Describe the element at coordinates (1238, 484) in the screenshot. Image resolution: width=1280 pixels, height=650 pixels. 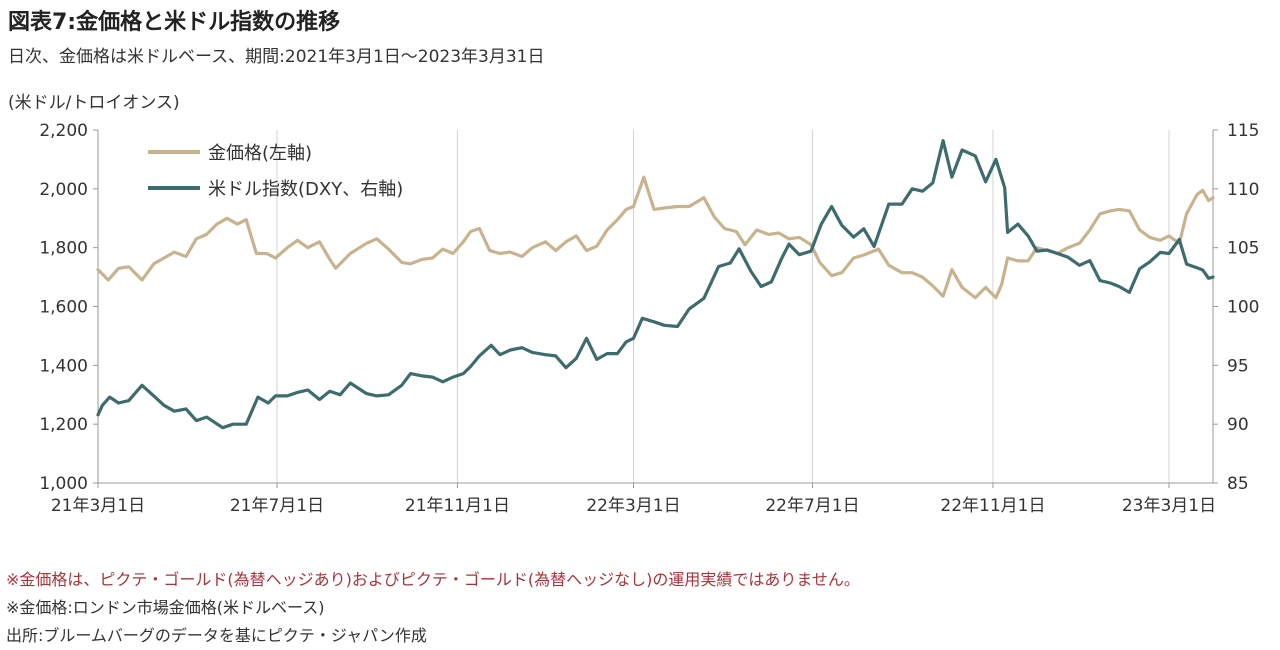
I see `right-tick-label-0: 85` at that location.